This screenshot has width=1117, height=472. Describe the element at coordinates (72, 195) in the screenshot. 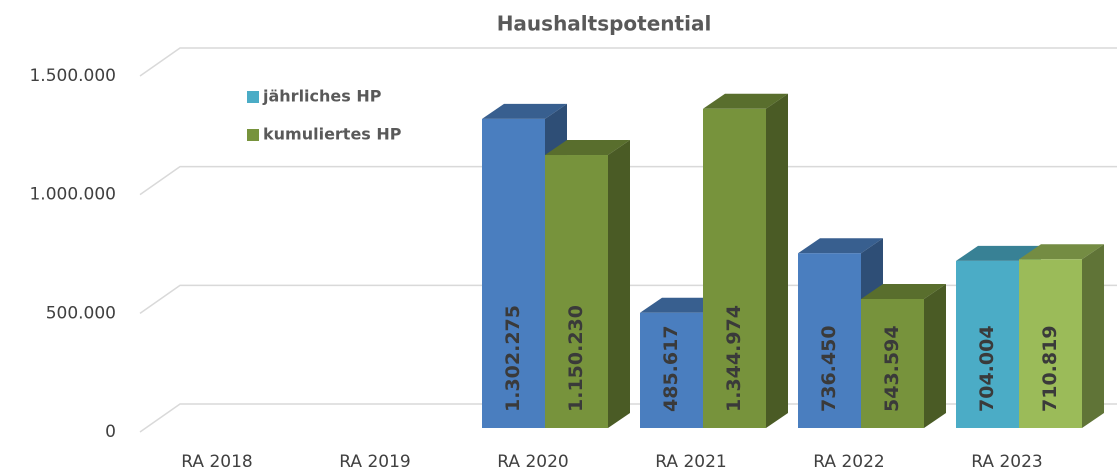

I see `y-tick-label: 1.000.000` at that location.